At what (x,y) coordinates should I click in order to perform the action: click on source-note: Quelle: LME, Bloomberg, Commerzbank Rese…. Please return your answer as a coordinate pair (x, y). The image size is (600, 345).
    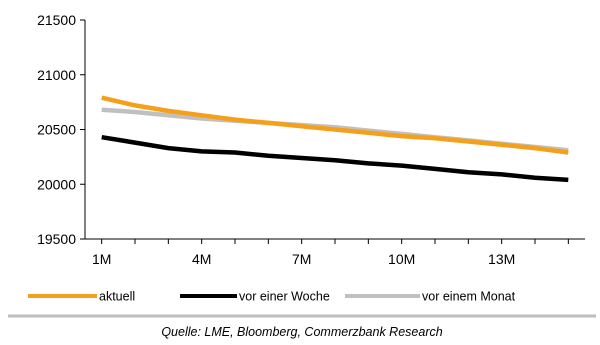
    Looking at the image, I should click on (301, 332).